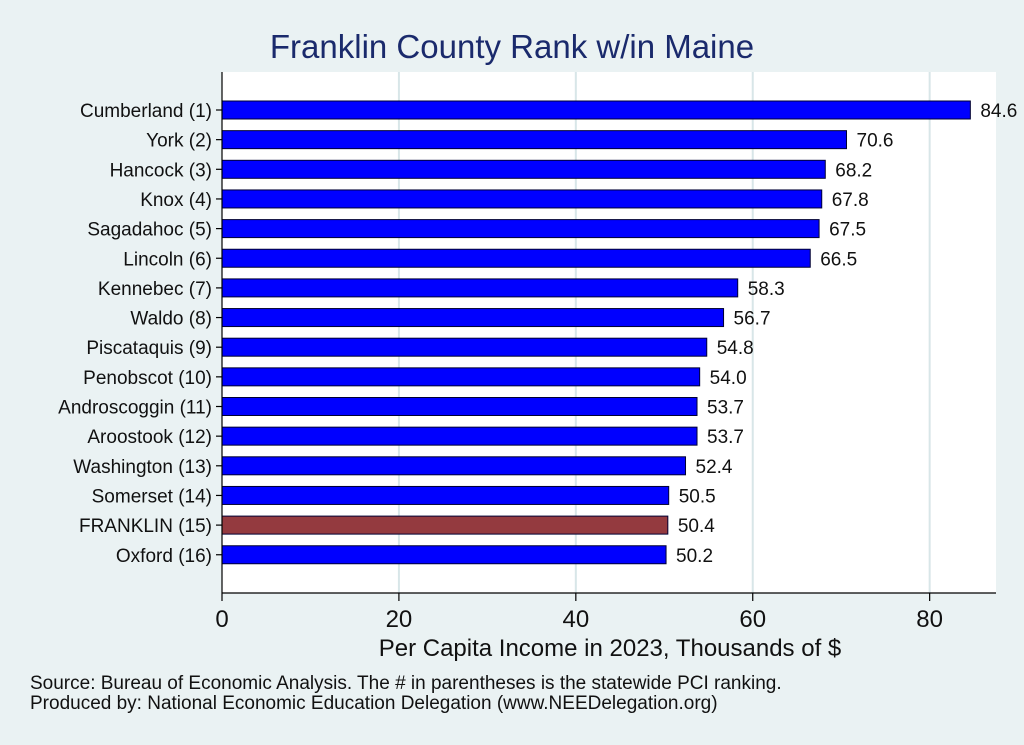 This screenshot has width=1024, height=745. What do you see at coordinates (752, 619) in the screenshot?
I see `x-tick-label: 60` at bounding box center [752, 619].